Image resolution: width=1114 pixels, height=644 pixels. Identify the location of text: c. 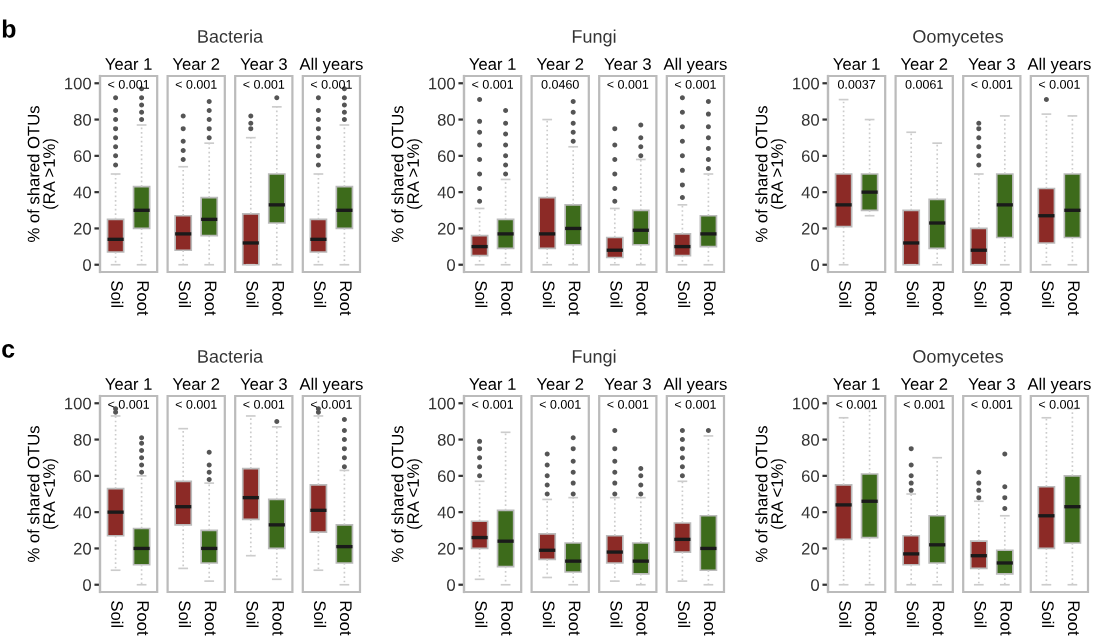
(8, 351).